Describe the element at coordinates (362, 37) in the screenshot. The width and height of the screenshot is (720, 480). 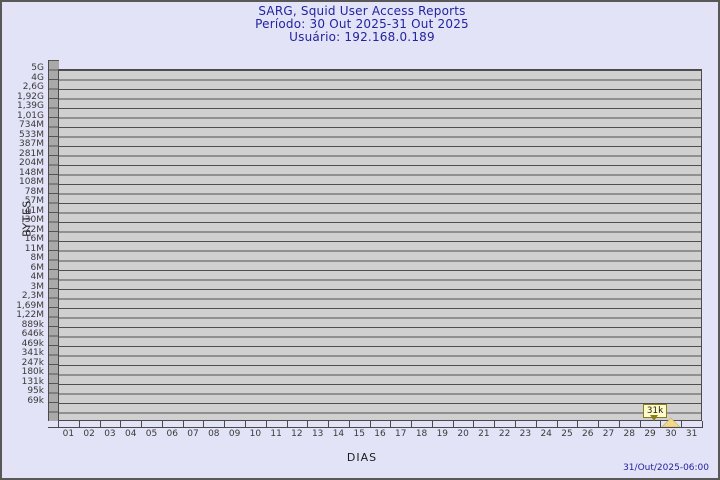
I see `report-user: Usuário: 192.168.0.189` at that location.